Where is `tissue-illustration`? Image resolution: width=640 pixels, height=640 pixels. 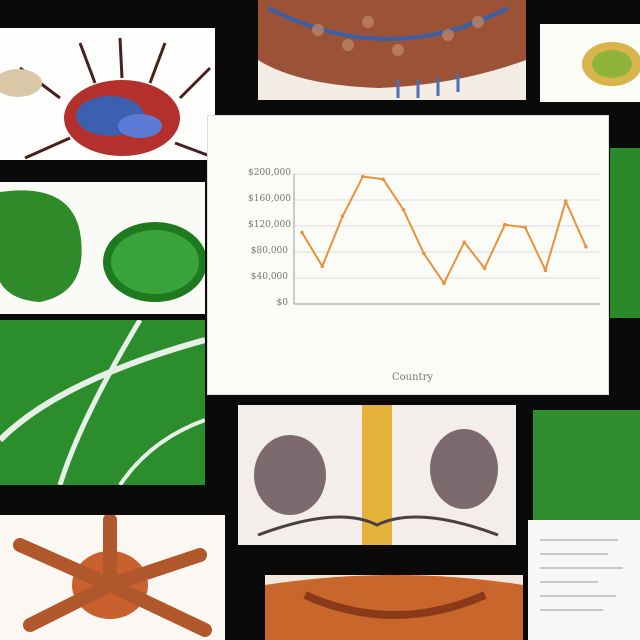 tissue-illustration is located at coordinates (392, 49).